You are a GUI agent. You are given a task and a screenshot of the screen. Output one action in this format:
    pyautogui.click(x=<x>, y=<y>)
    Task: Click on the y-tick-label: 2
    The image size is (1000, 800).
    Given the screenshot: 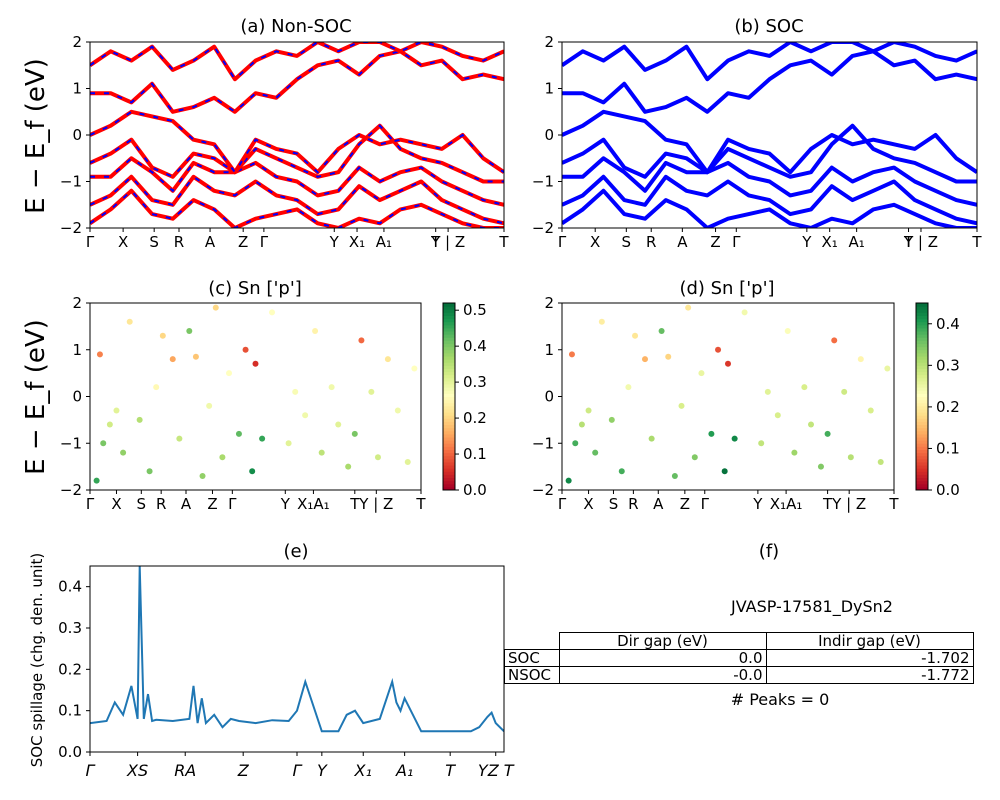 What is the action you would take?
    pyautogui.click(x=77, y=42)
    